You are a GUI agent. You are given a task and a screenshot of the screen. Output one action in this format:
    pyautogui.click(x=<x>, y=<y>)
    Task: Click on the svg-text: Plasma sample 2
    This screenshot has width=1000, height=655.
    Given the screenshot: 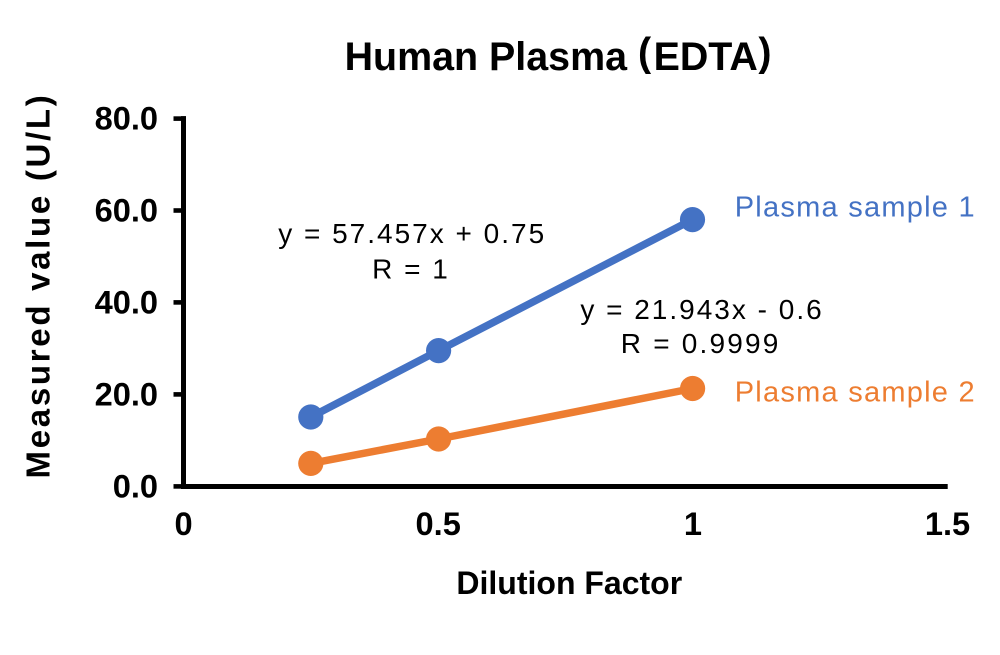 What is the action you would take?
    pyautogui.click(x=855, y=392)
    